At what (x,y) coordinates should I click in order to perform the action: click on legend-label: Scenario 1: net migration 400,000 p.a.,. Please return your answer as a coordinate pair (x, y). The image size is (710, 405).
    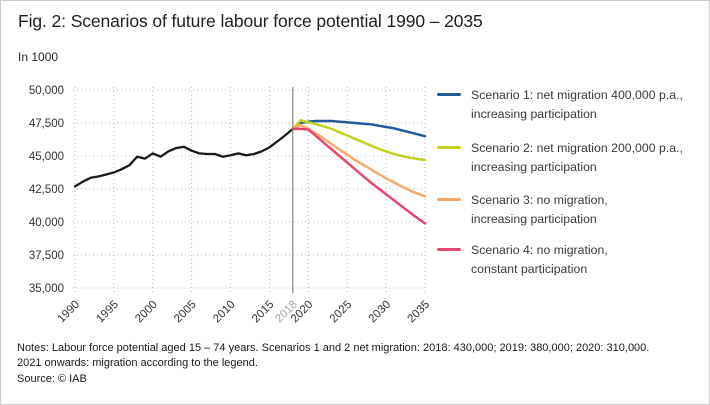
    Looking at the image, I should click on (577, 95).